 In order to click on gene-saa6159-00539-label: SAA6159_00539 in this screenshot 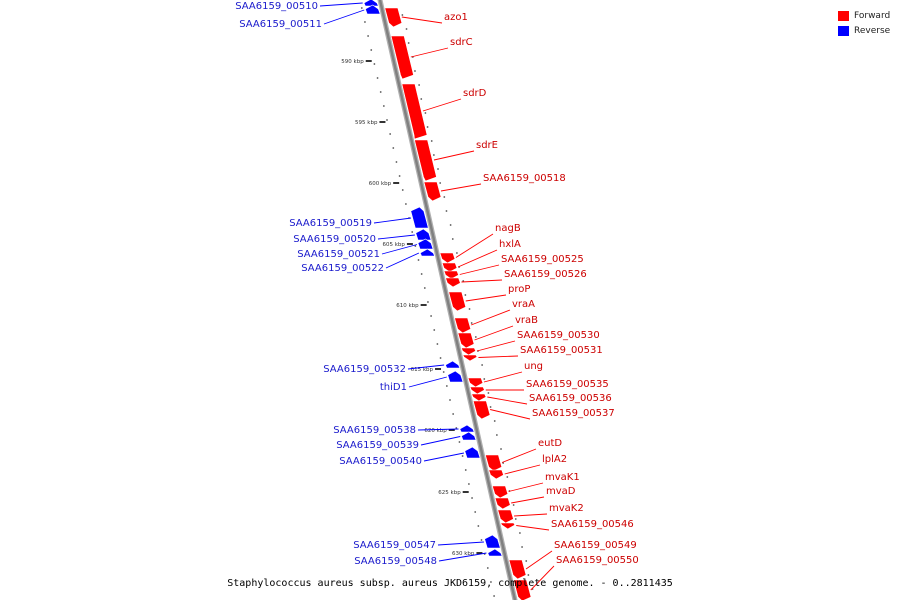, I will do `click(377, 445)`.